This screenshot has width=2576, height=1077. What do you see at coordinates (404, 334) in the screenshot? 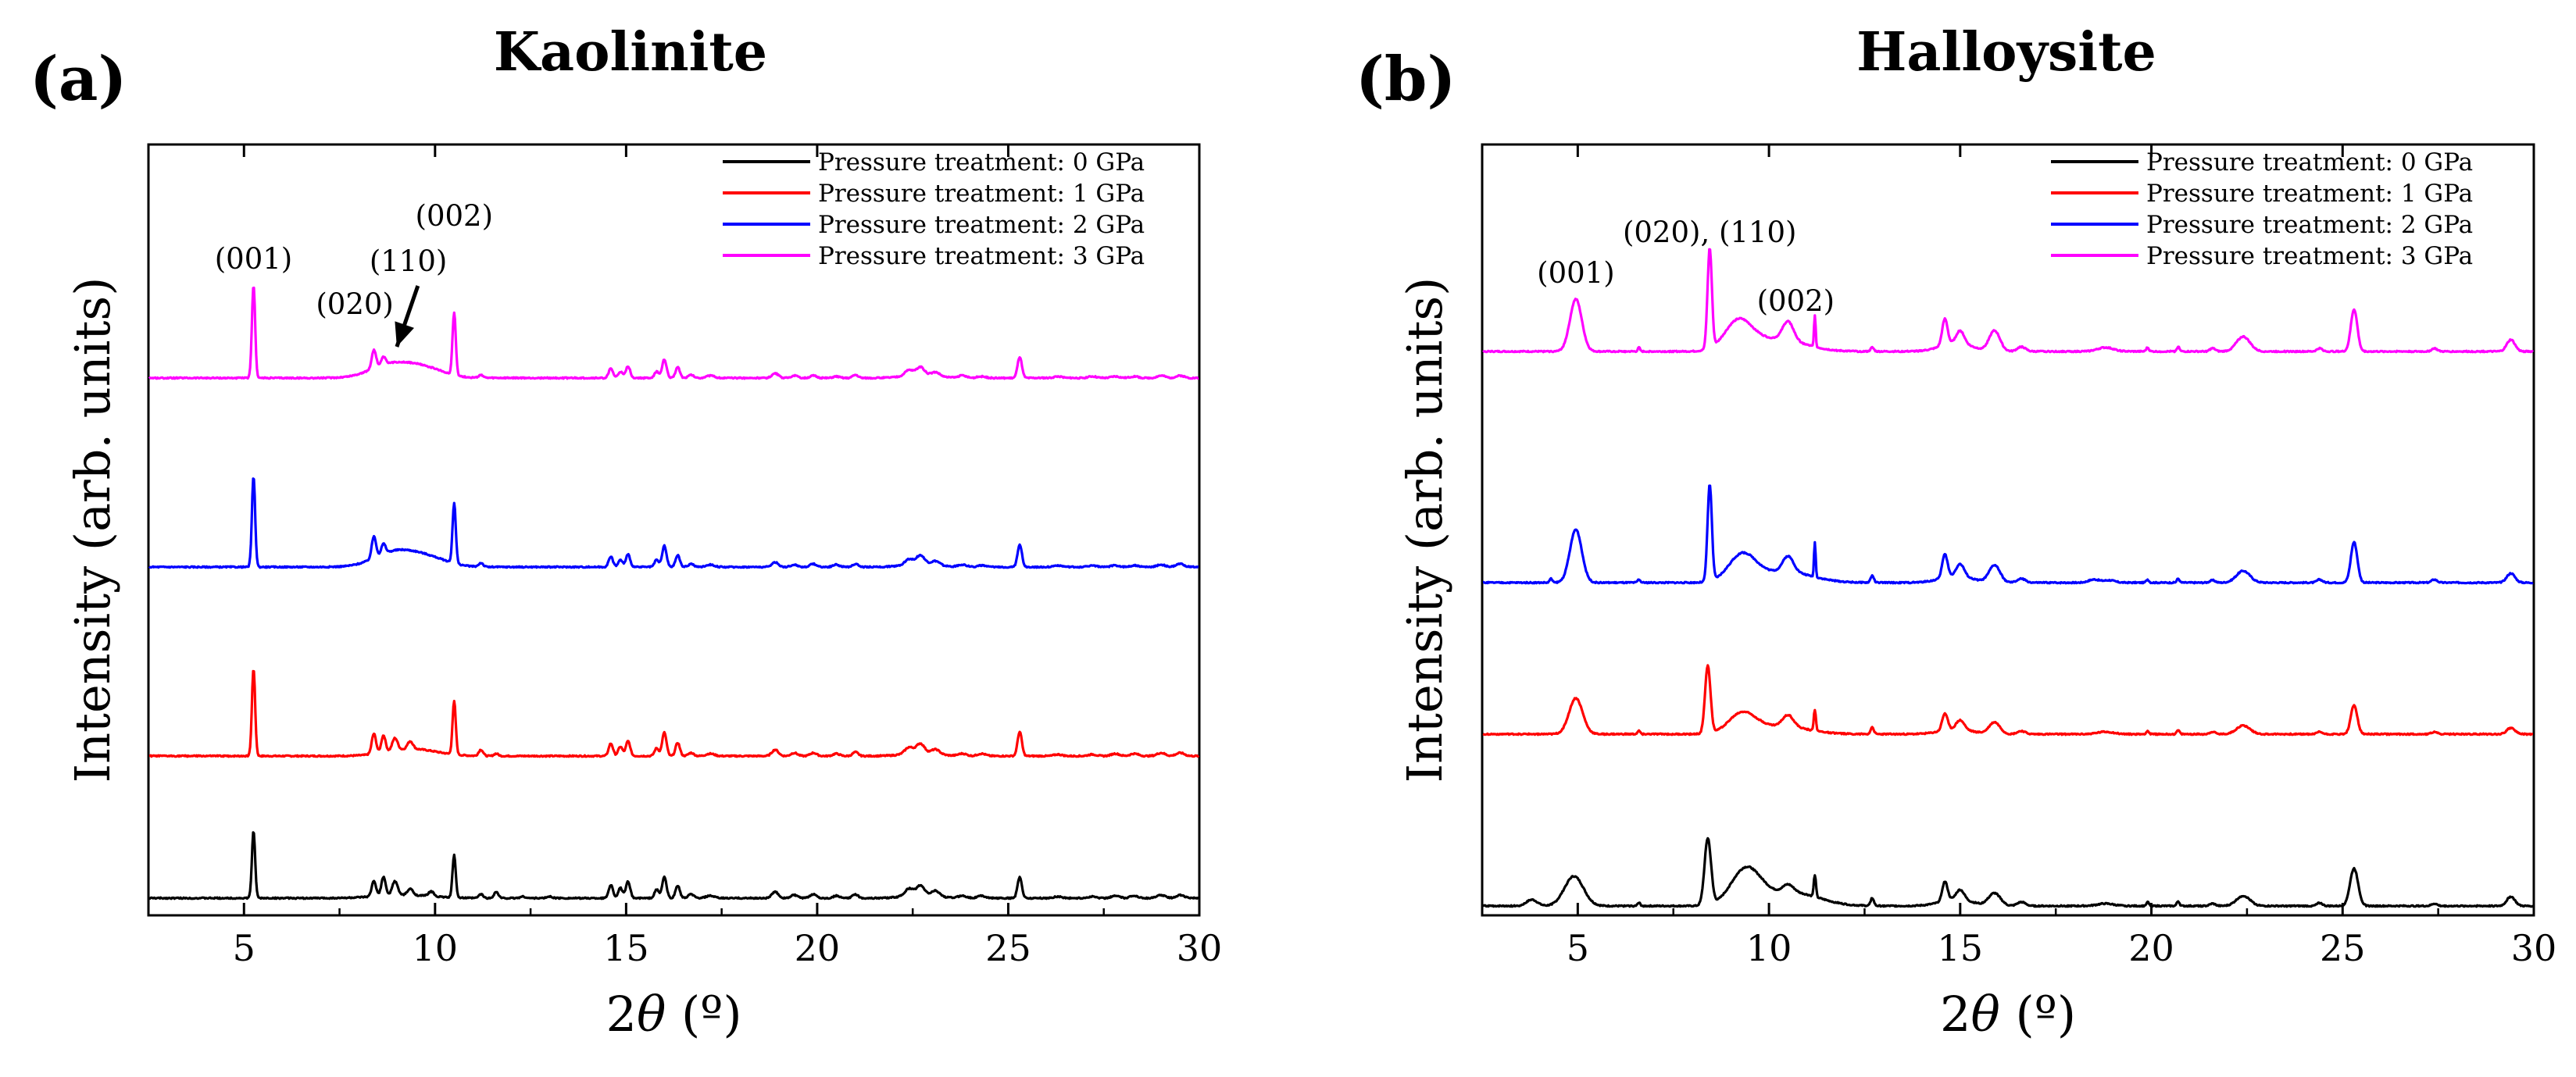
I see `annotation-arrow-head` at bounding box center [404, 334].